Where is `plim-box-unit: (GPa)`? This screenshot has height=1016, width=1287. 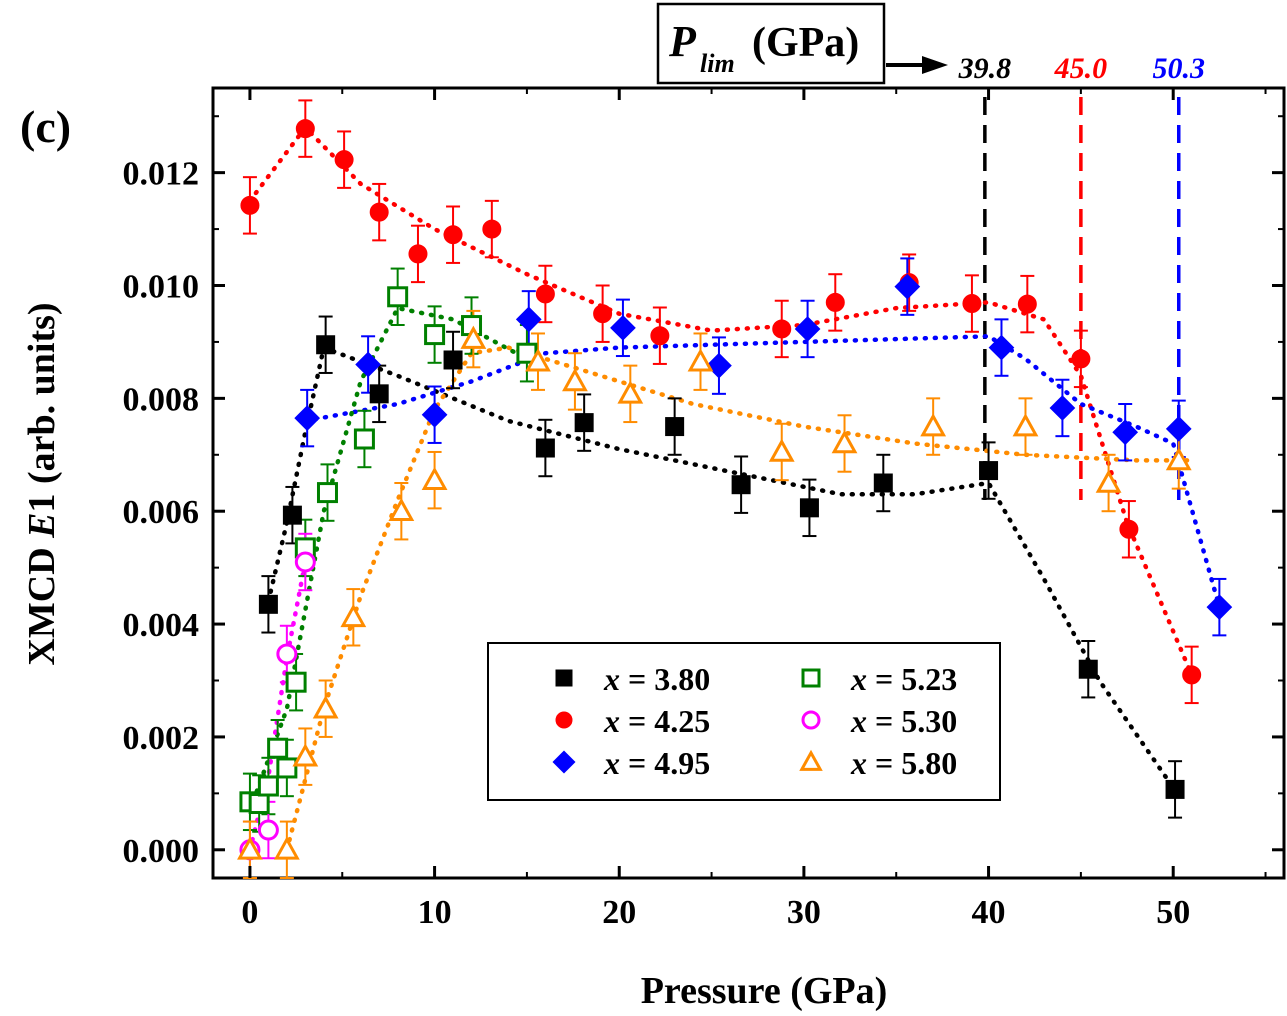
plim-box-unit: (GPa) is located at coordinates (805, 43).